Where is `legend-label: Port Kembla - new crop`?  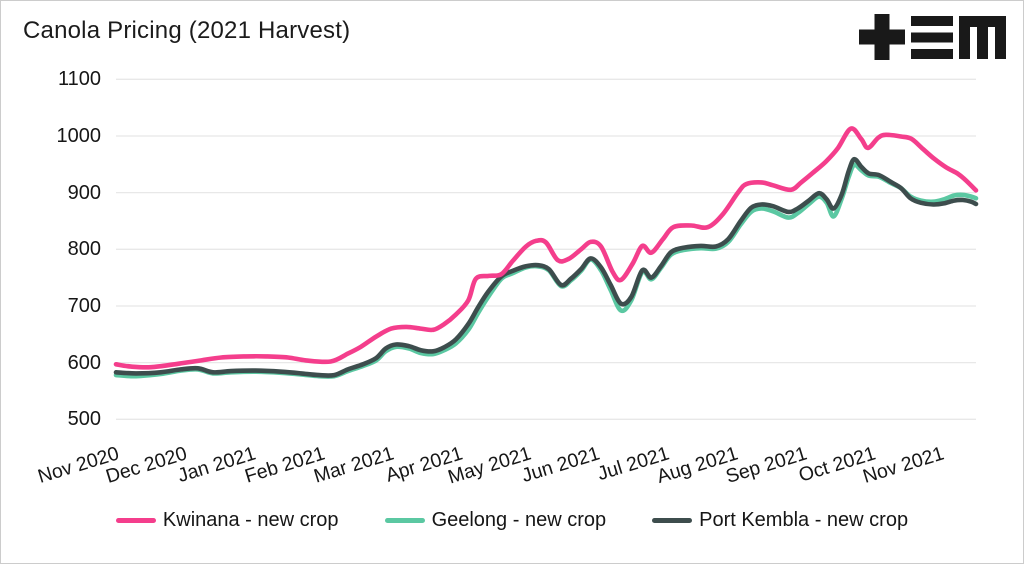
legend-label: Port Kembla - new crop is located at coordinates (804, 520).